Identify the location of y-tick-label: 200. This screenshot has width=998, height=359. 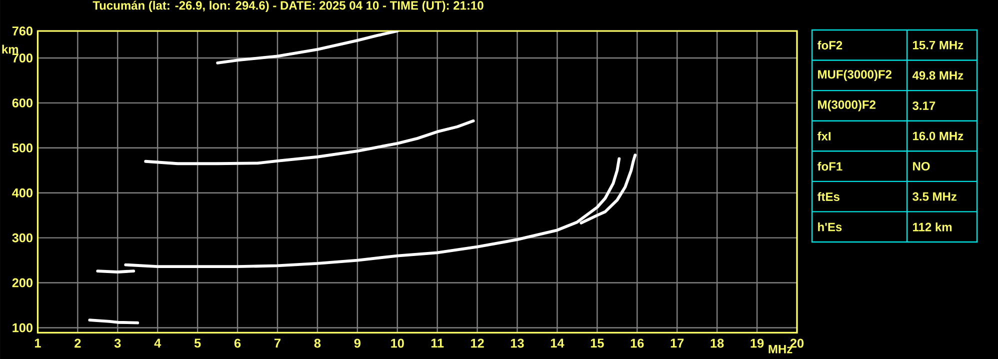
(22, 283).